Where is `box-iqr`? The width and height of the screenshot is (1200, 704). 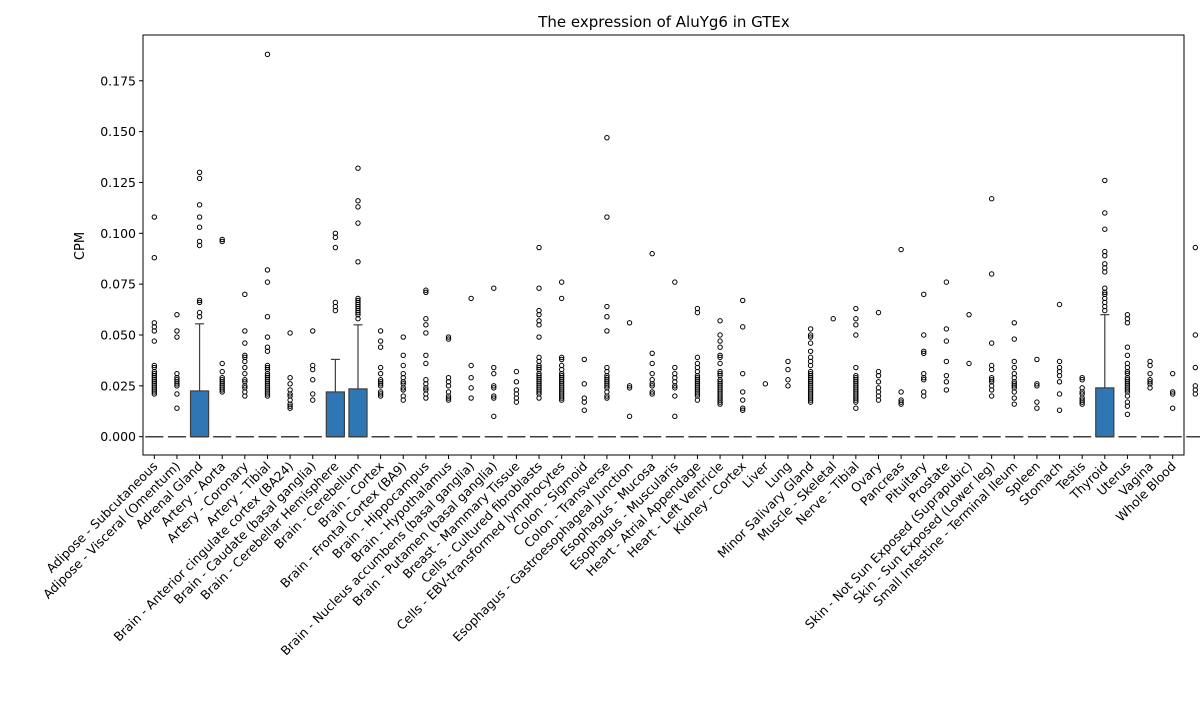 box-iqr is located at coordinates (358, 413).